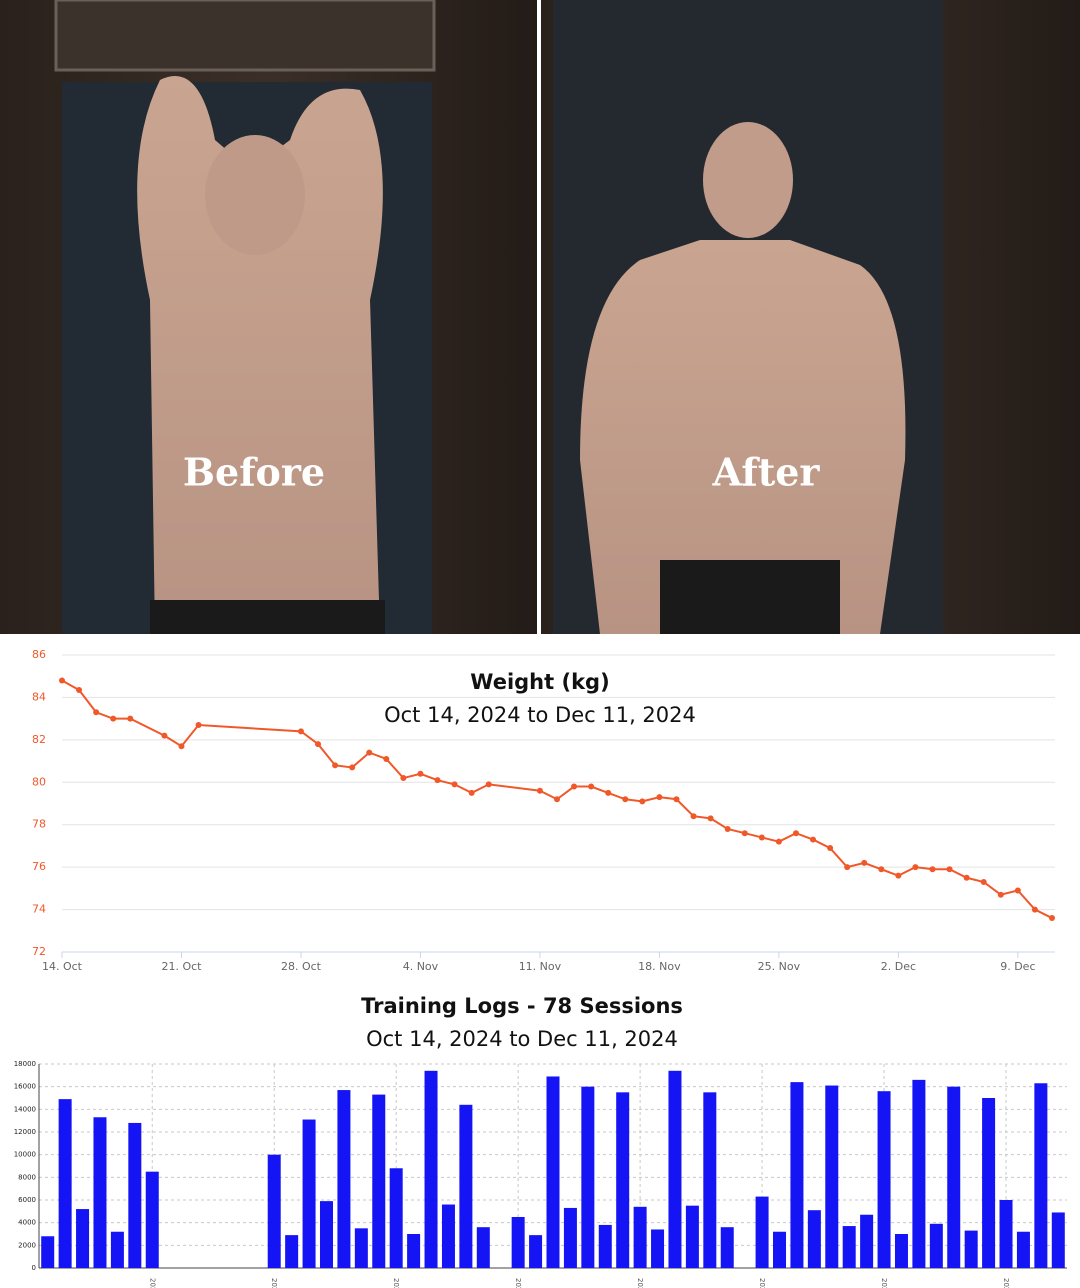  Describe the element at coordinates (779, 966) in the screenshot. I see `x-tick-label: 25. Nov` at that location.